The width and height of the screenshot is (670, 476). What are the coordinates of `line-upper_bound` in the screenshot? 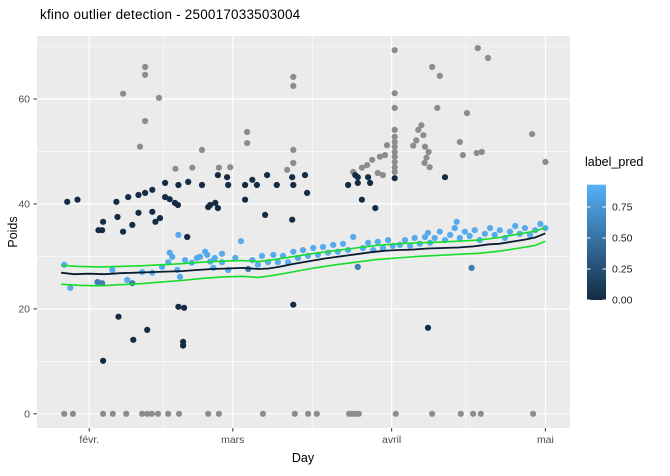 It's located at (303, 247).